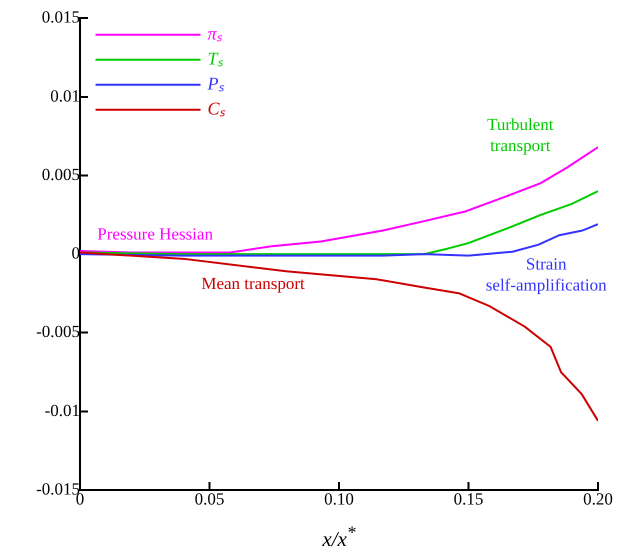  I want to click on y-tick-label: -0.01, so click(62, 410).